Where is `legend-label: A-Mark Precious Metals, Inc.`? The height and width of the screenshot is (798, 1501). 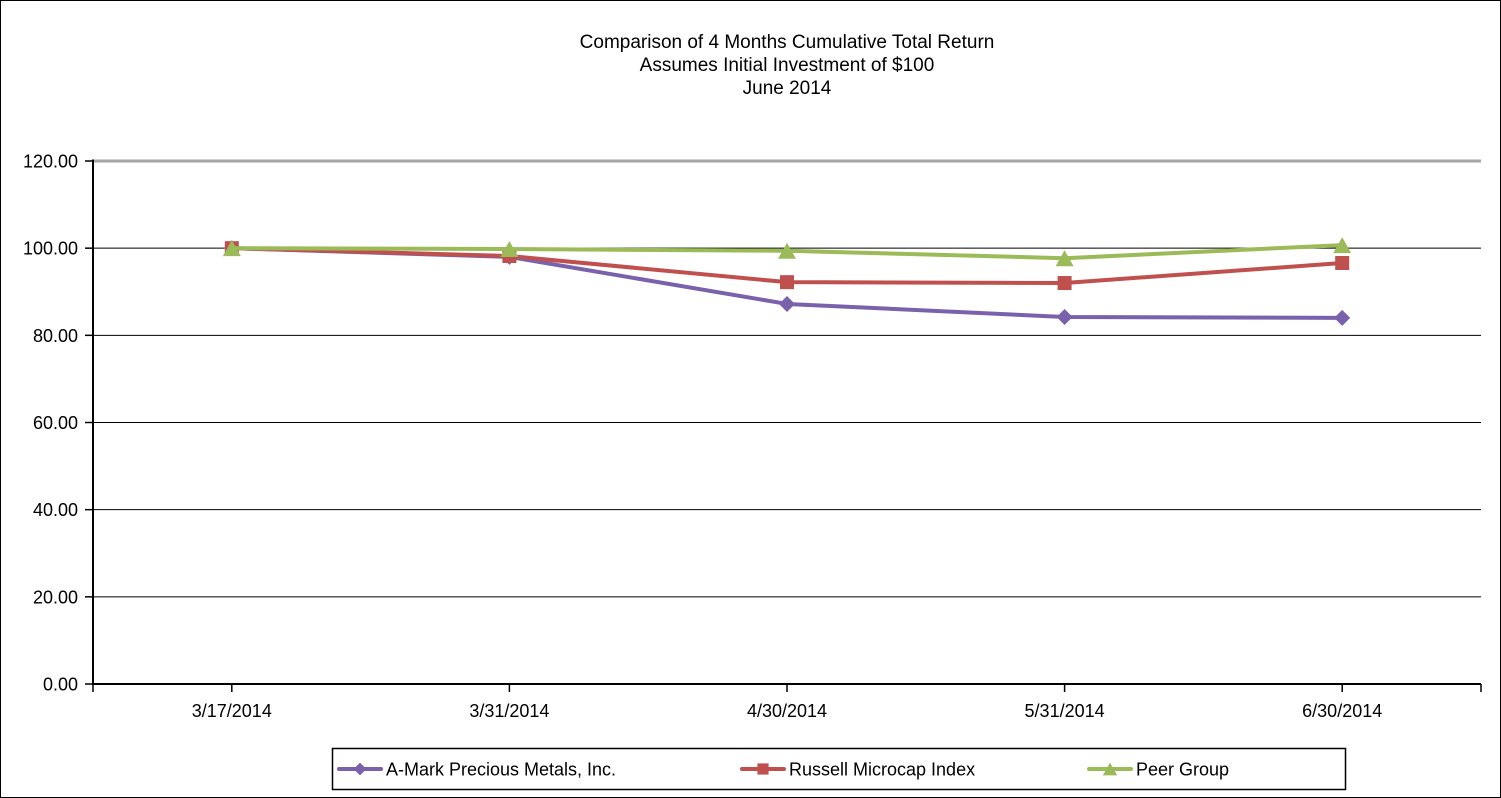 legend-label: A-Mark Precious Metals, Inc. is located at coordinates (501, 770).